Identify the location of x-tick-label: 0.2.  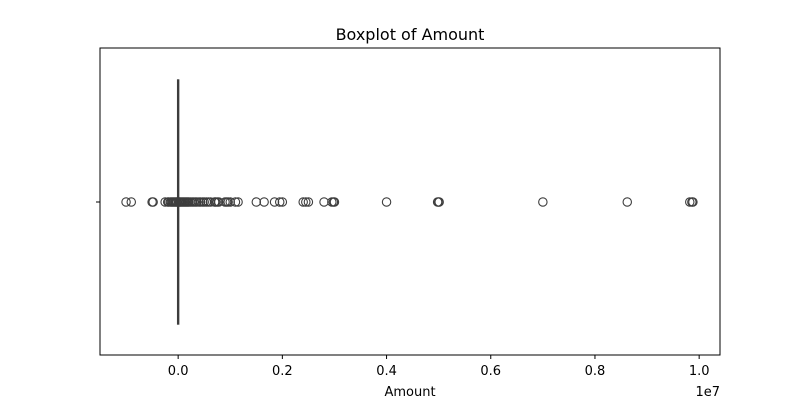
(282, 371).